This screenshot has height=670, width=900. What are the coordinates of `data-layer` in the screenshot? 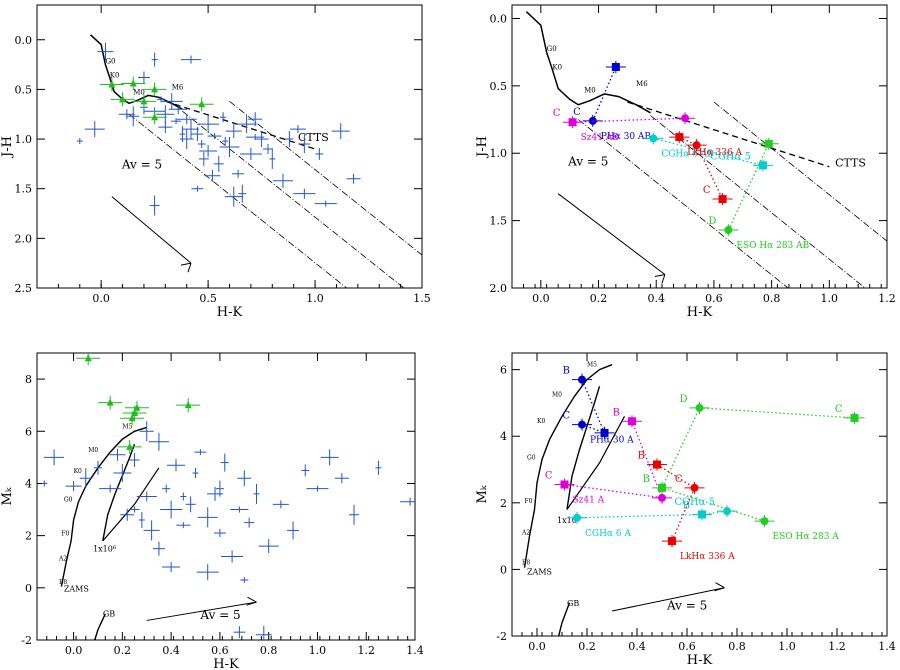 It's located at (218, 129).